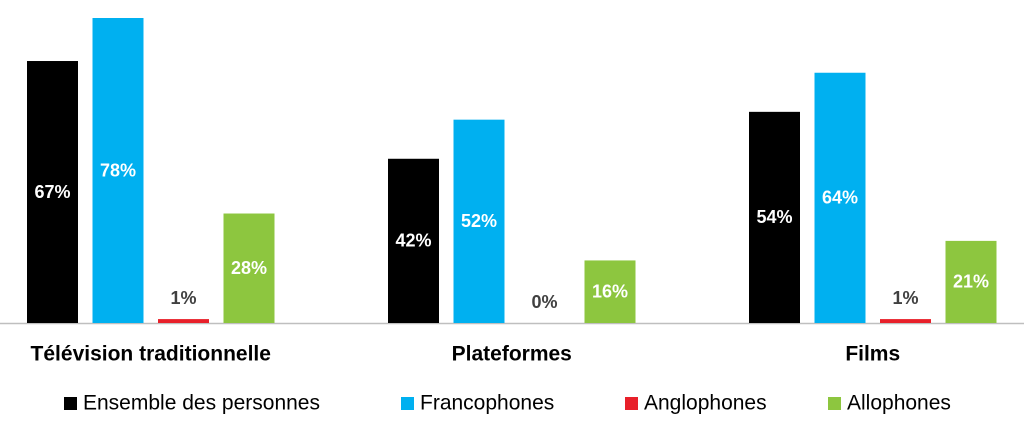  I want to click on value-label: 67%, so click(52, 192).